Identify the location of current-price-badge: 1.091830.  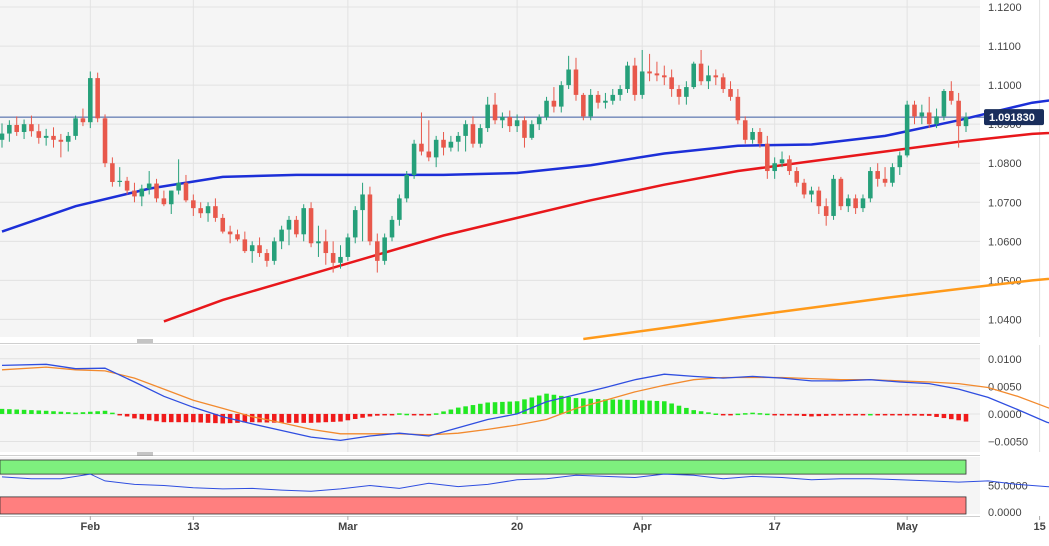
(1014, 117).